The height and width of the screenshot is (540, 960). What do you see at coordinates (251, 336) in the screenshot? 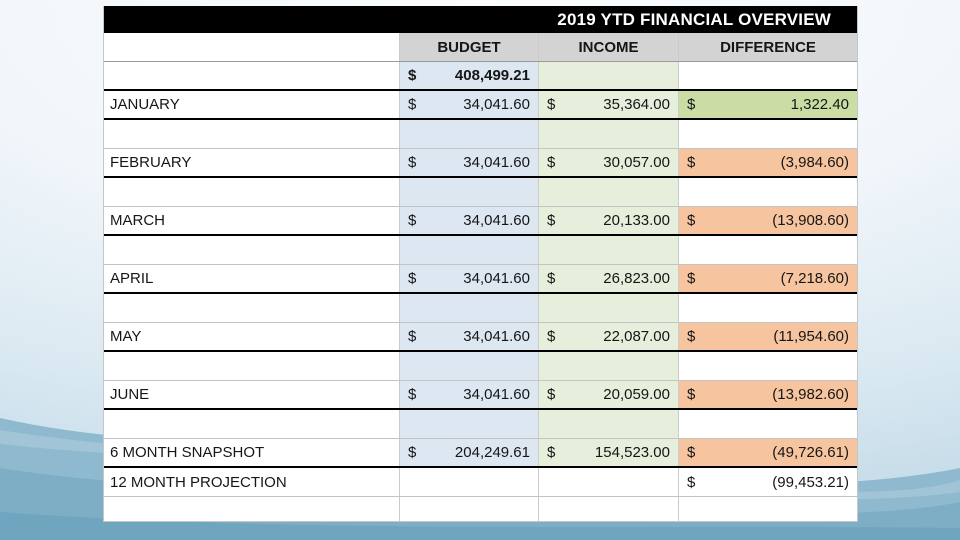
I see `label-cell: MAY` at bounding box center [251, 336].